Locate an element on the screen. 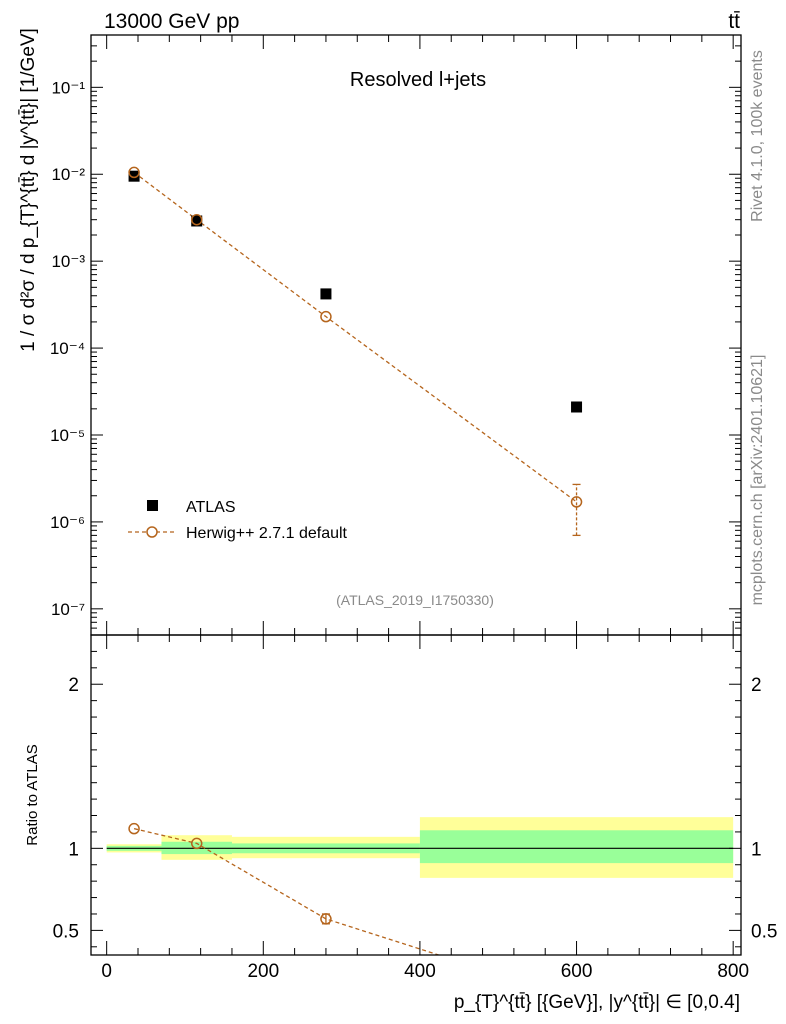 The image size is (786, 1024). header-left: 13000 GeV pp is located at coordinates (171, 21).